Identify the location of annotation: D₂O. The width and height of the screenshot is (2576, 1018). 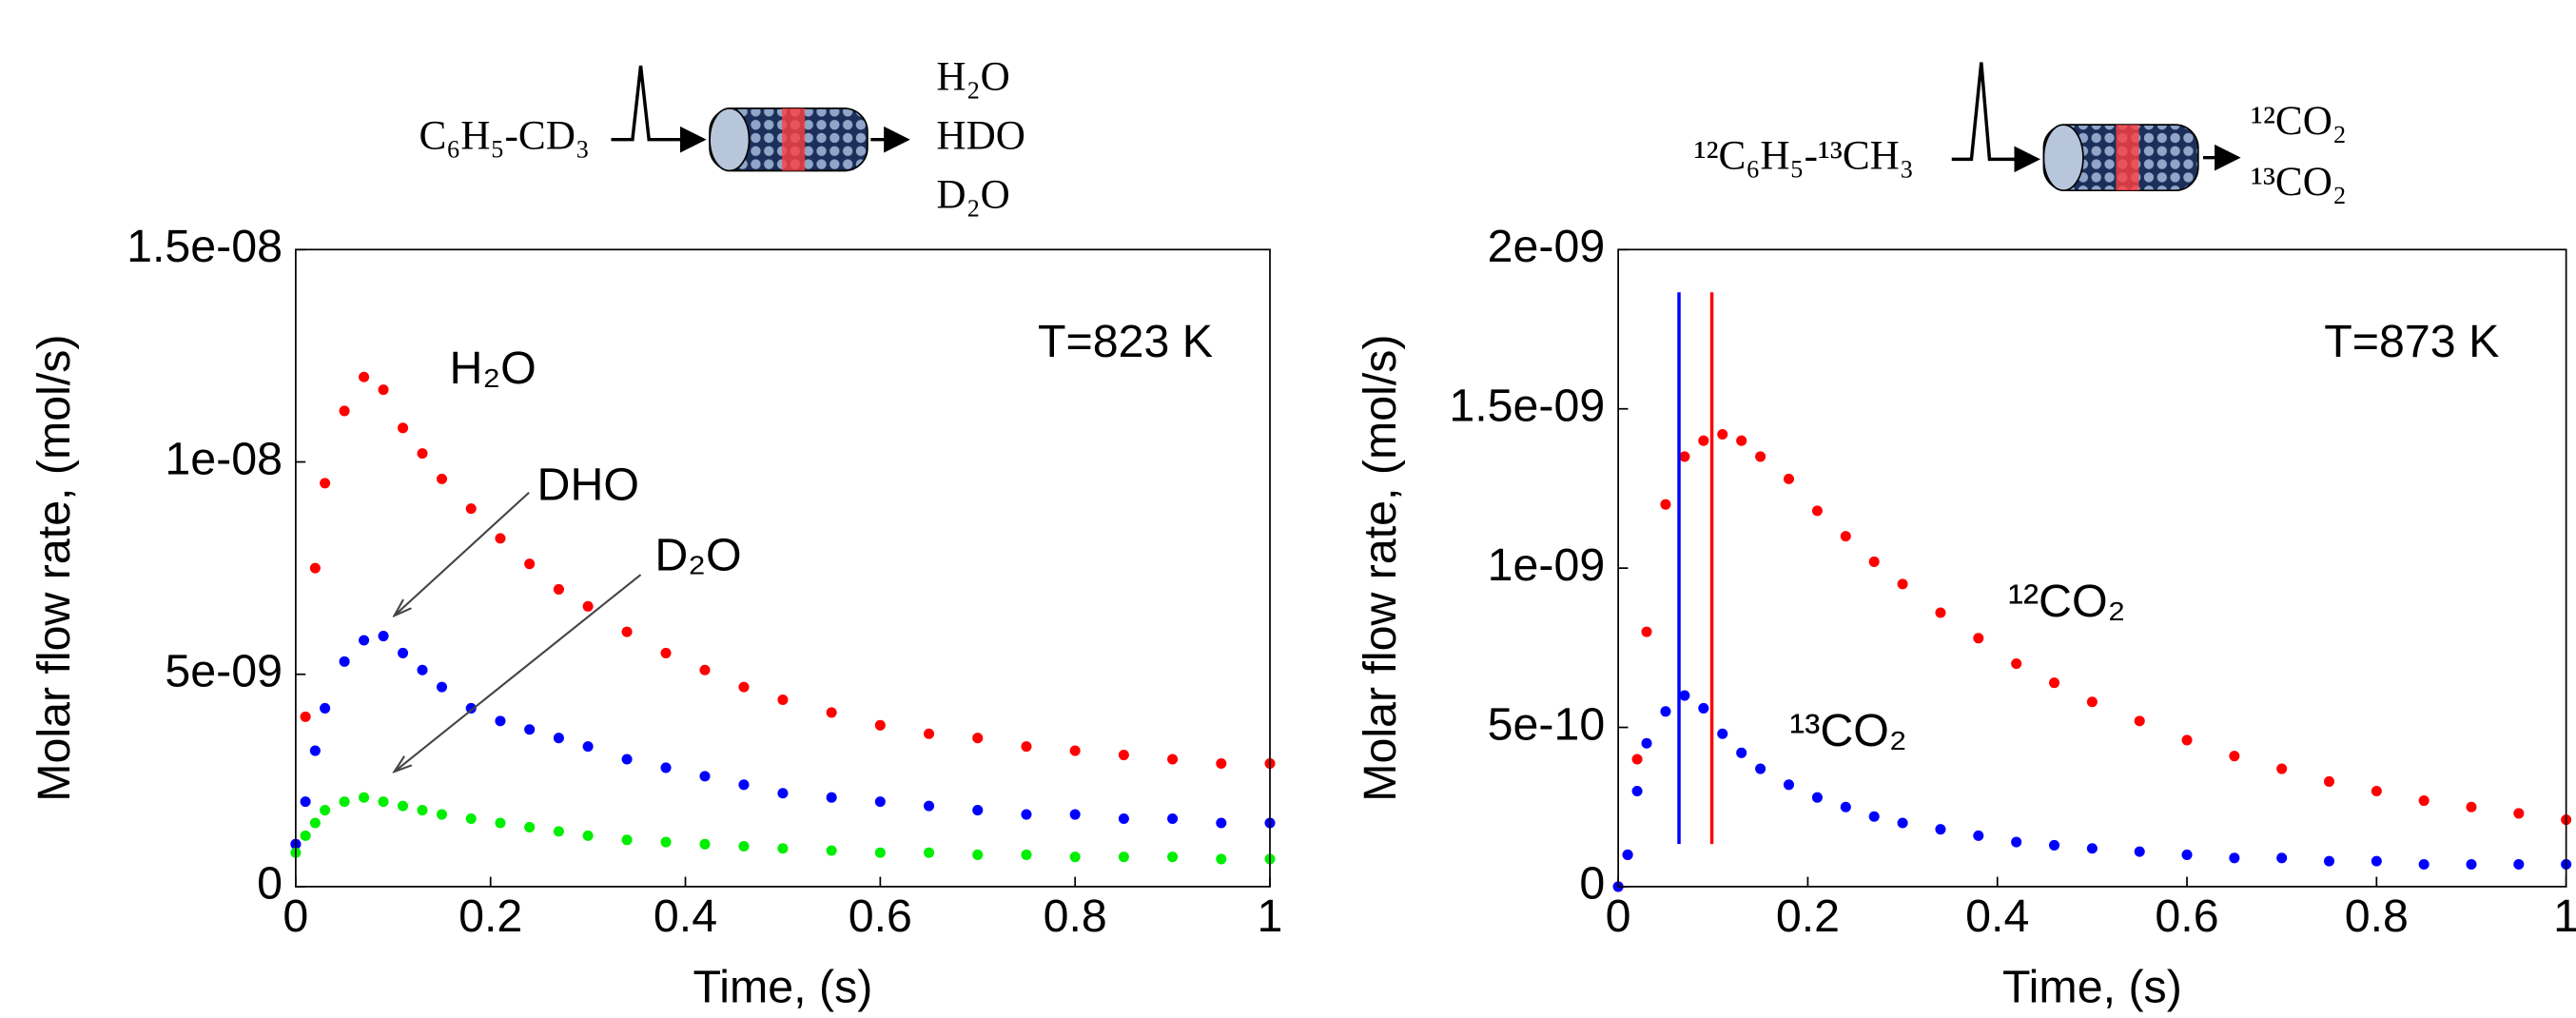
(698, 555).